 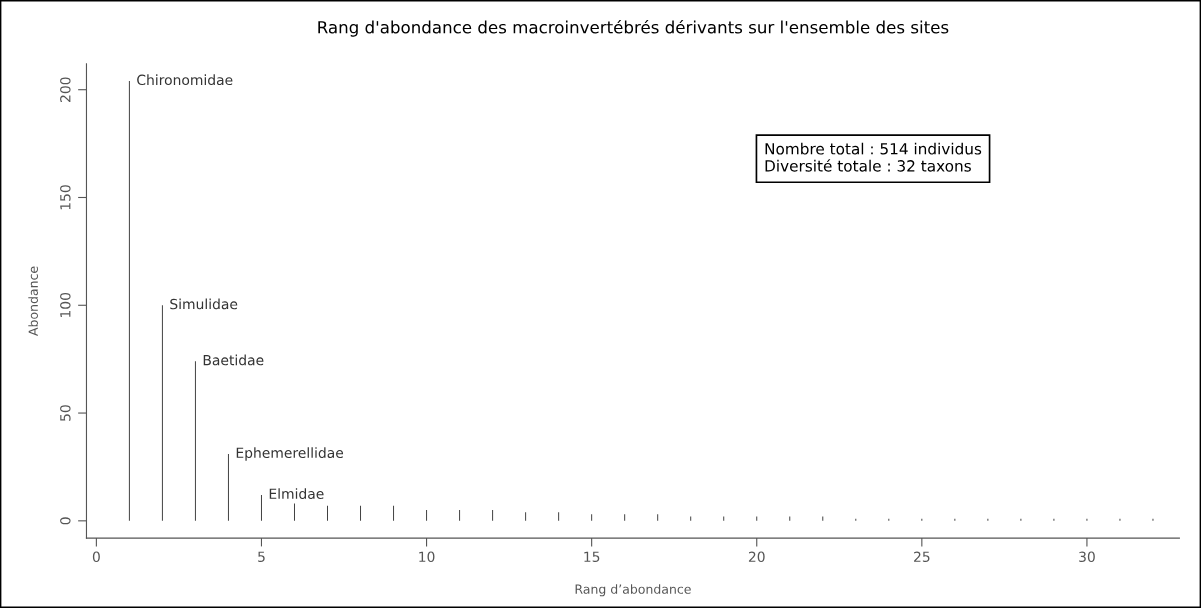 What do you see at coordinates (592, 557) in the screenshot?
I see `x-tick-label: 15` at bounding box center [592, 557].